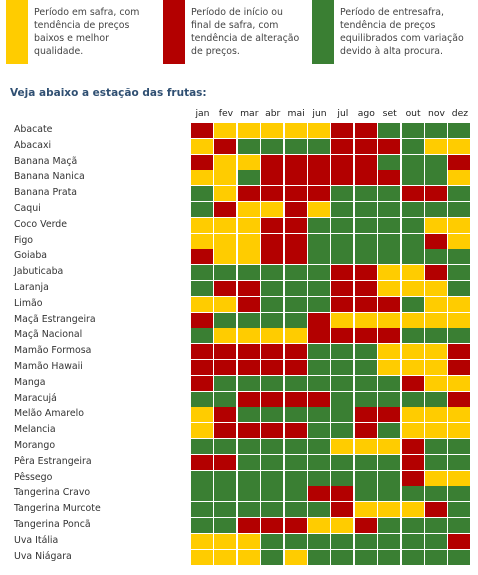 Image resolution: width=478 pixels, height=575 pixels. I want to click on month-label-out: out, so click(413, 113).